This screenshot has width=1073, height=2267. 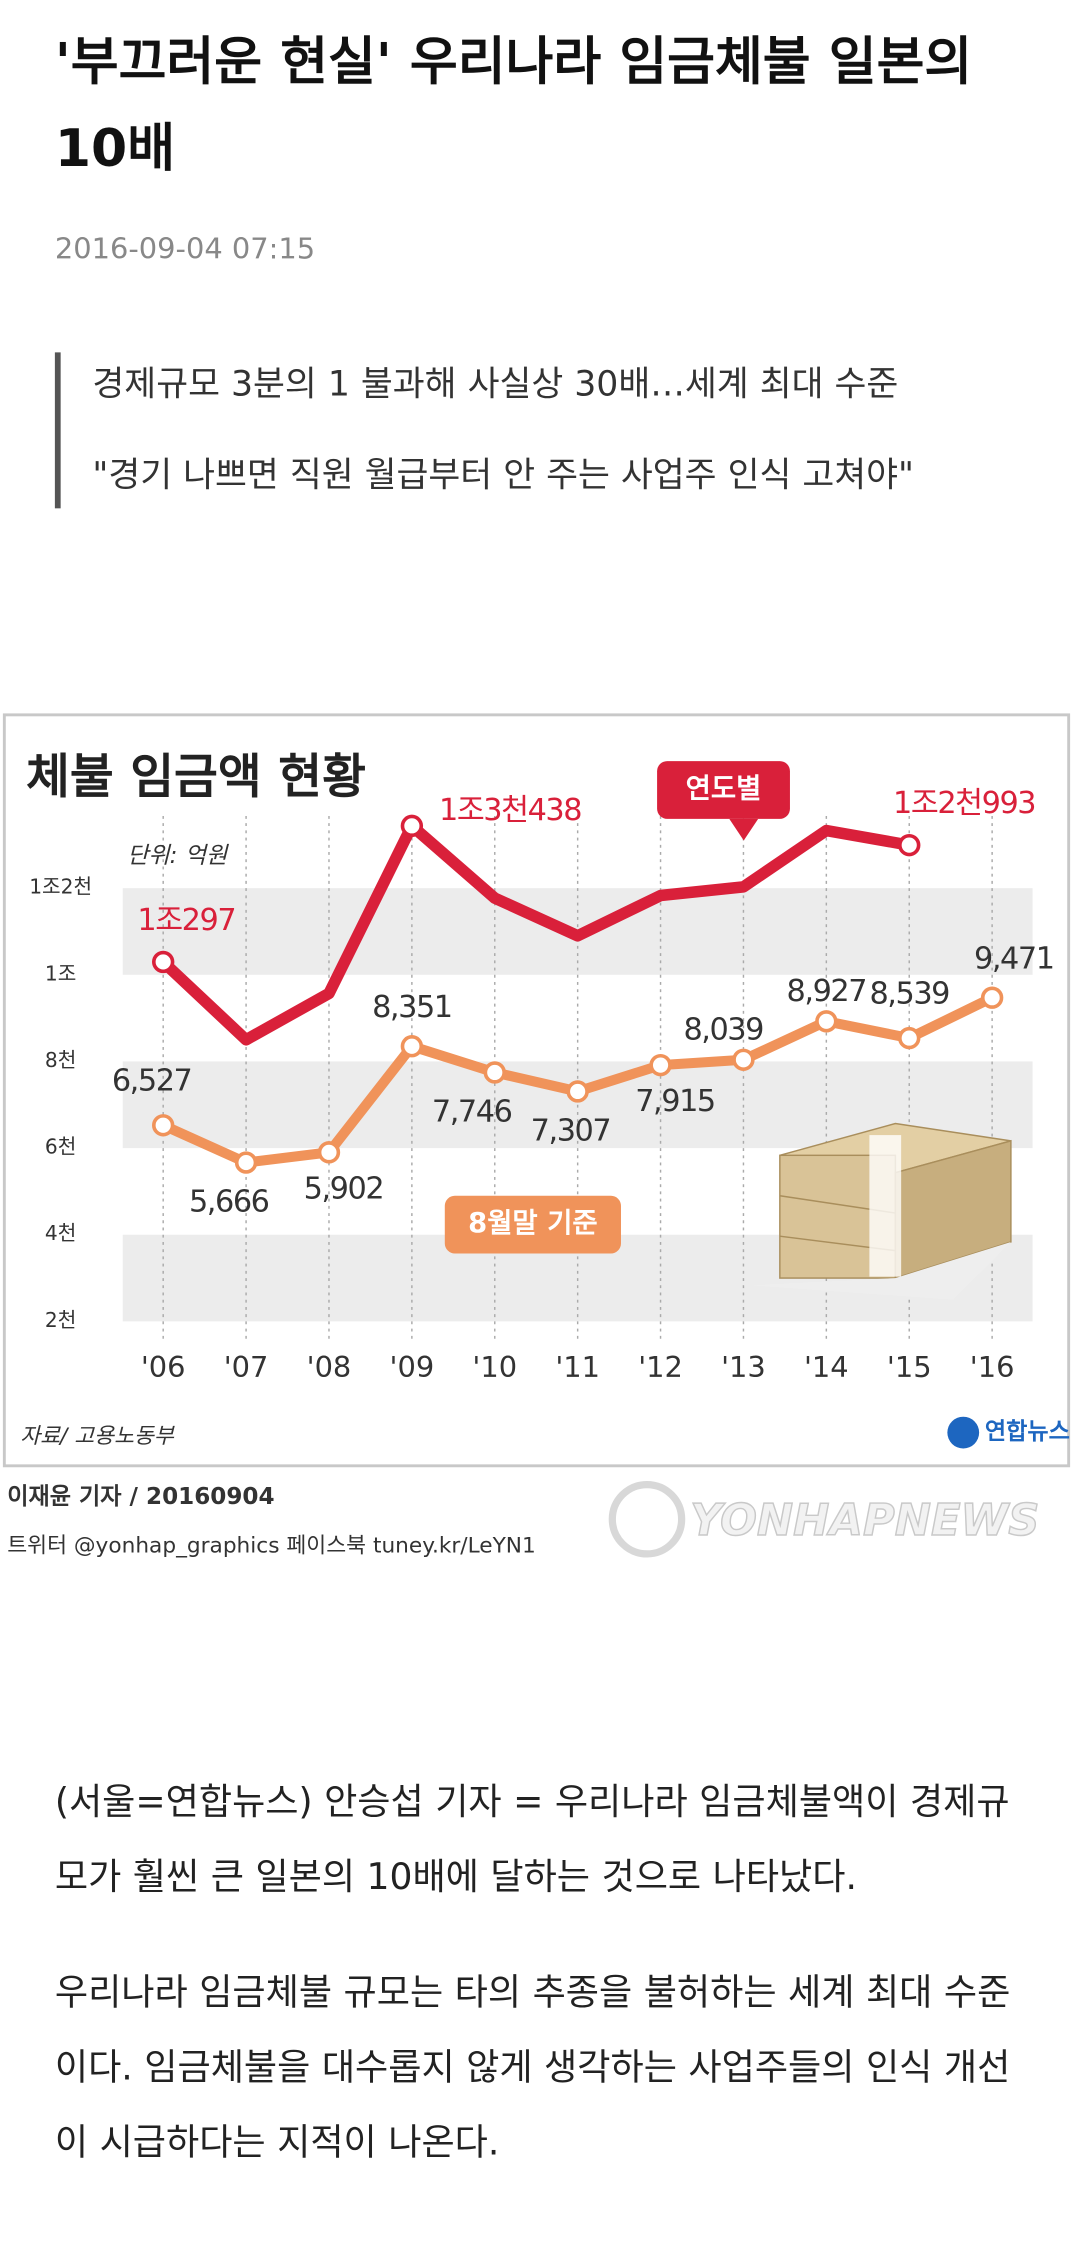 I want to click on date: 2016-09-04 07:15, so click(x=185, y=248).